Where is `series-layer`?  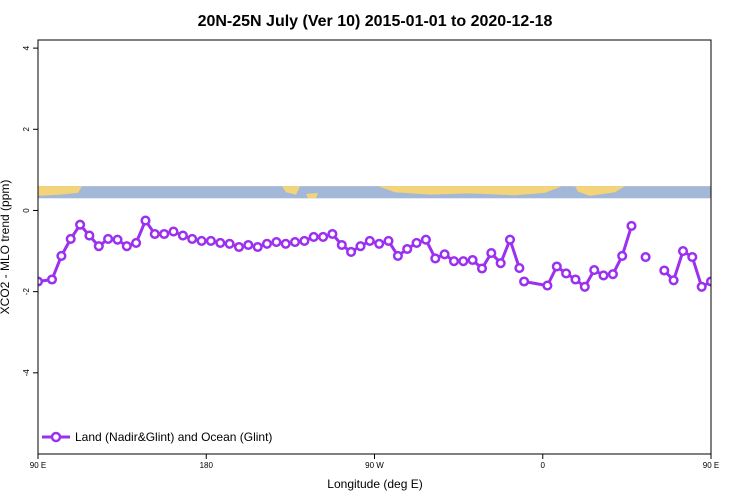
series-layer is located at coordinates (394, 253).